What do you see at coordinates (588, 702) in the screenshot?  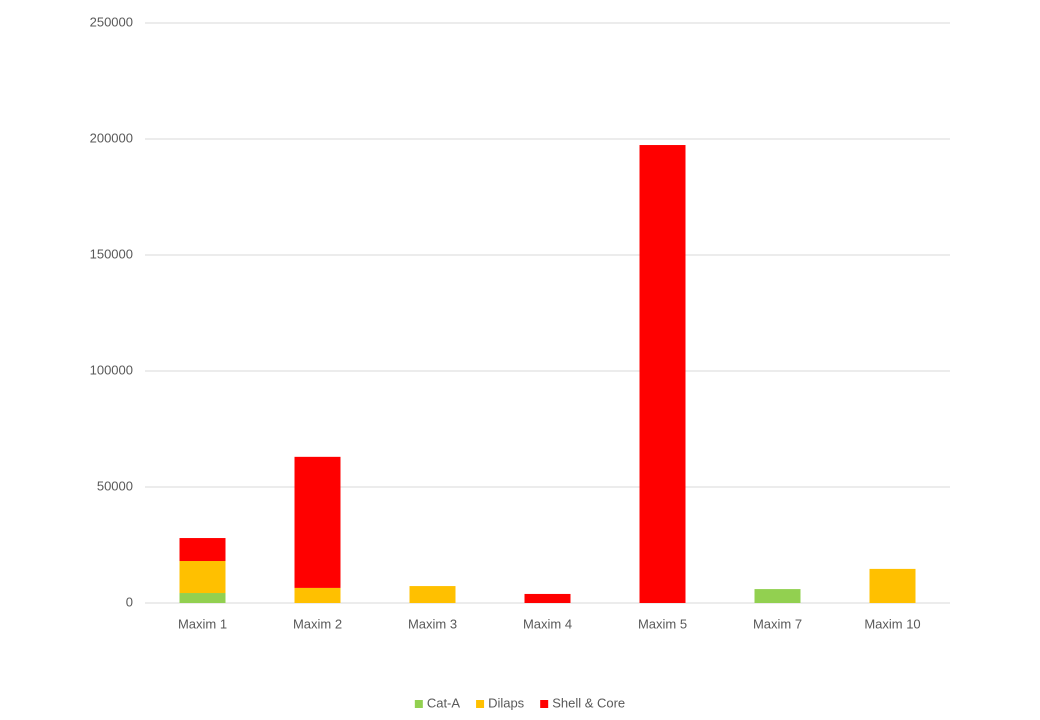 I see `legend-label: Shell & Core` at bounding box center [588, 702].